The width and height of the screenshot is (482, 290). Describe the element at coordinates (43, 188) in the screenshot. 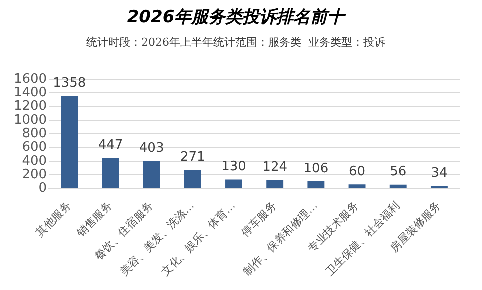

I see `y-tick-label: 0` at that location.